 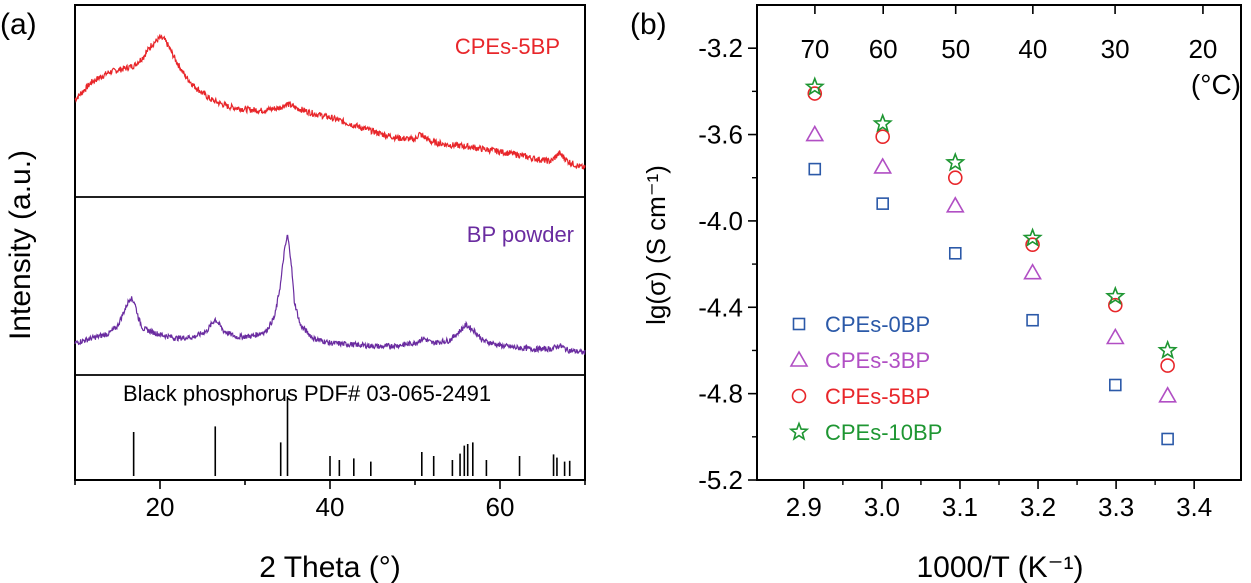 What do you see at coordinates (500, 507) in the screenshot?
I see `x-tick-label: 60` at bounding box center [500, 507].